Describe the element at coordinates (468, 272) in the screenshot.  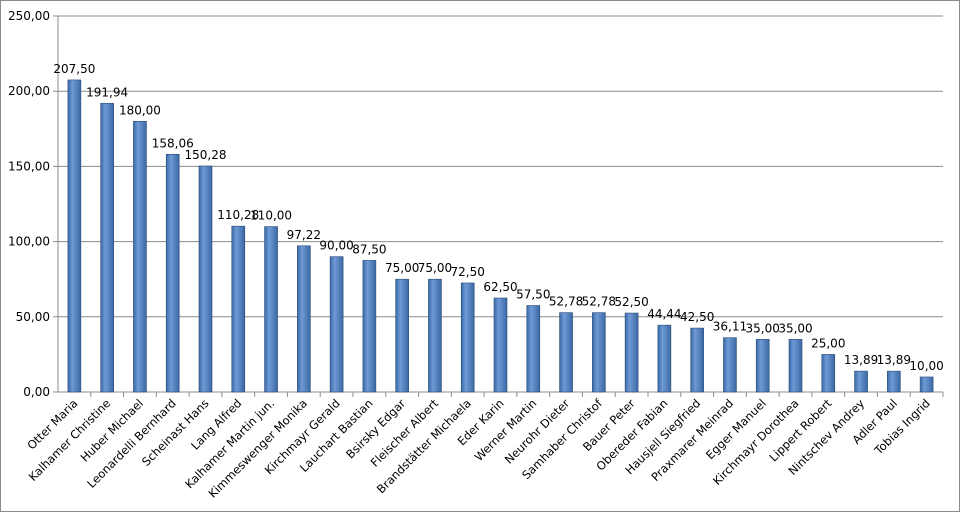
I see `data-label: 72,50` at that location.